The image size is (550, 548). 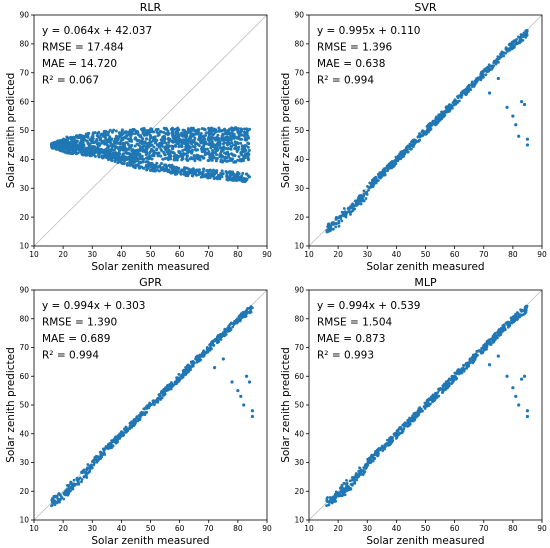 I want to click on x-tick-label: 40, so click(x=122, y=528).